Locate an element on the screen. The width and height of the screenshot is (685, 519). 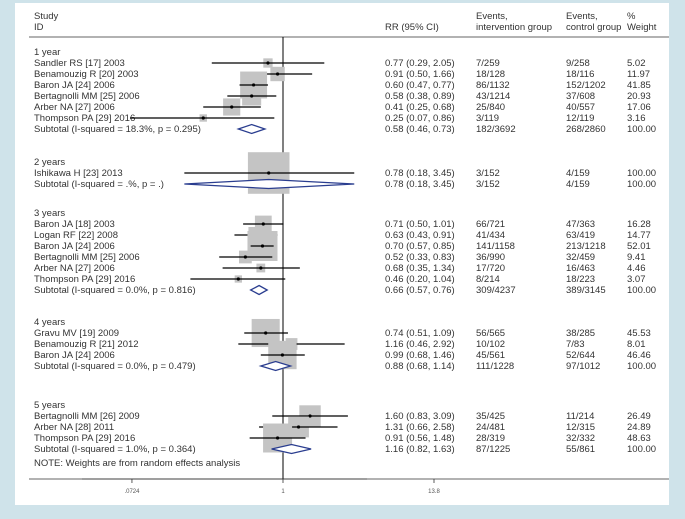
group-heading: 2 years is located at coordinates (49, 162).